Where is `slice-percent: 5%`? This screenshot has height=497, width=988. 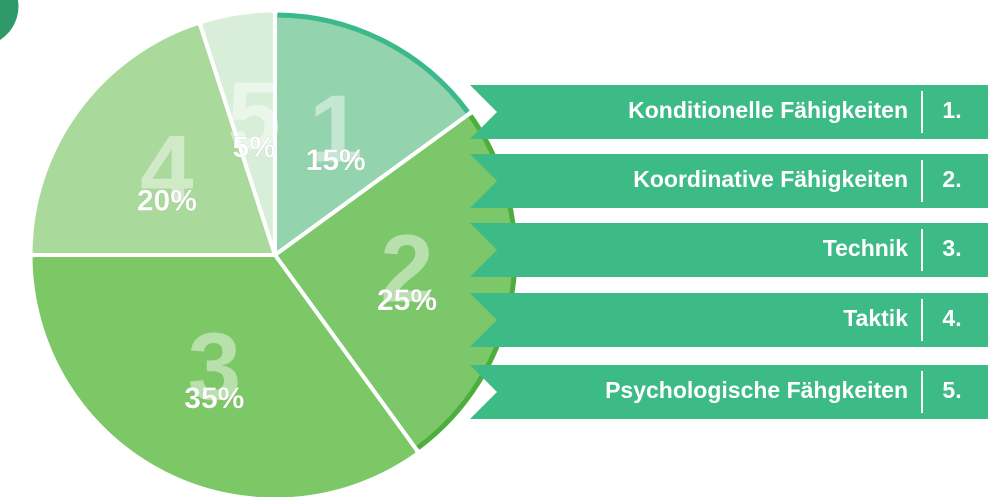 slice-percent: 5% is located at coordinates (253, 147).